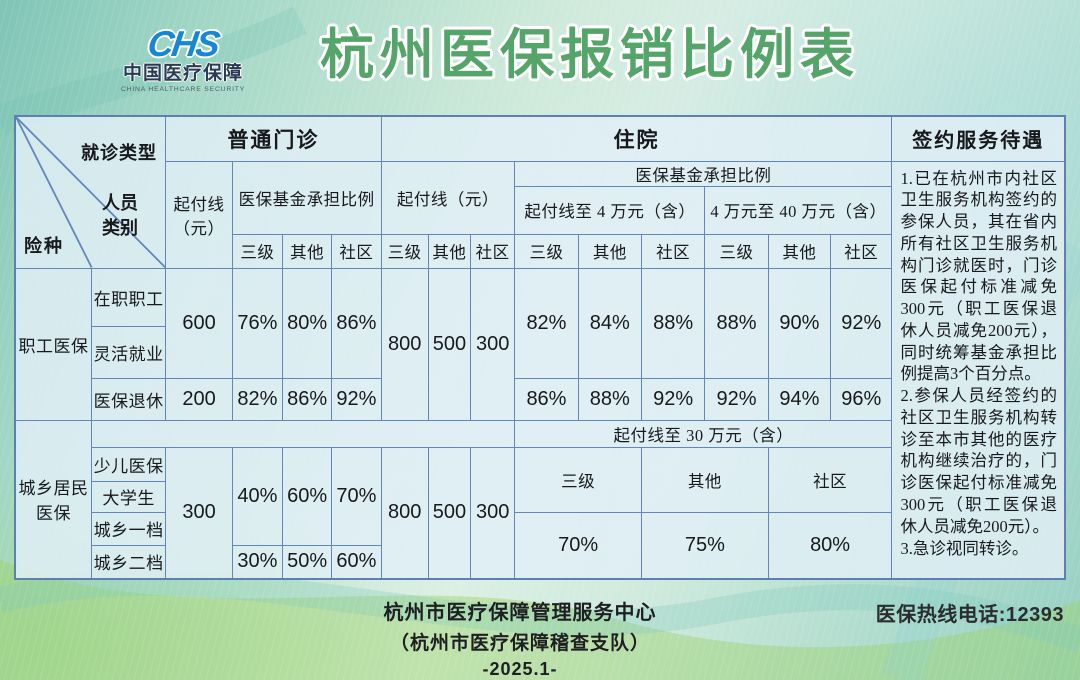 The image size is (1080, 680). What do you see at coordinates (53, 499) in the screenshot?
I see `group-resident-insurance: 城乡居民 医保` at bounding box center [53, 499].